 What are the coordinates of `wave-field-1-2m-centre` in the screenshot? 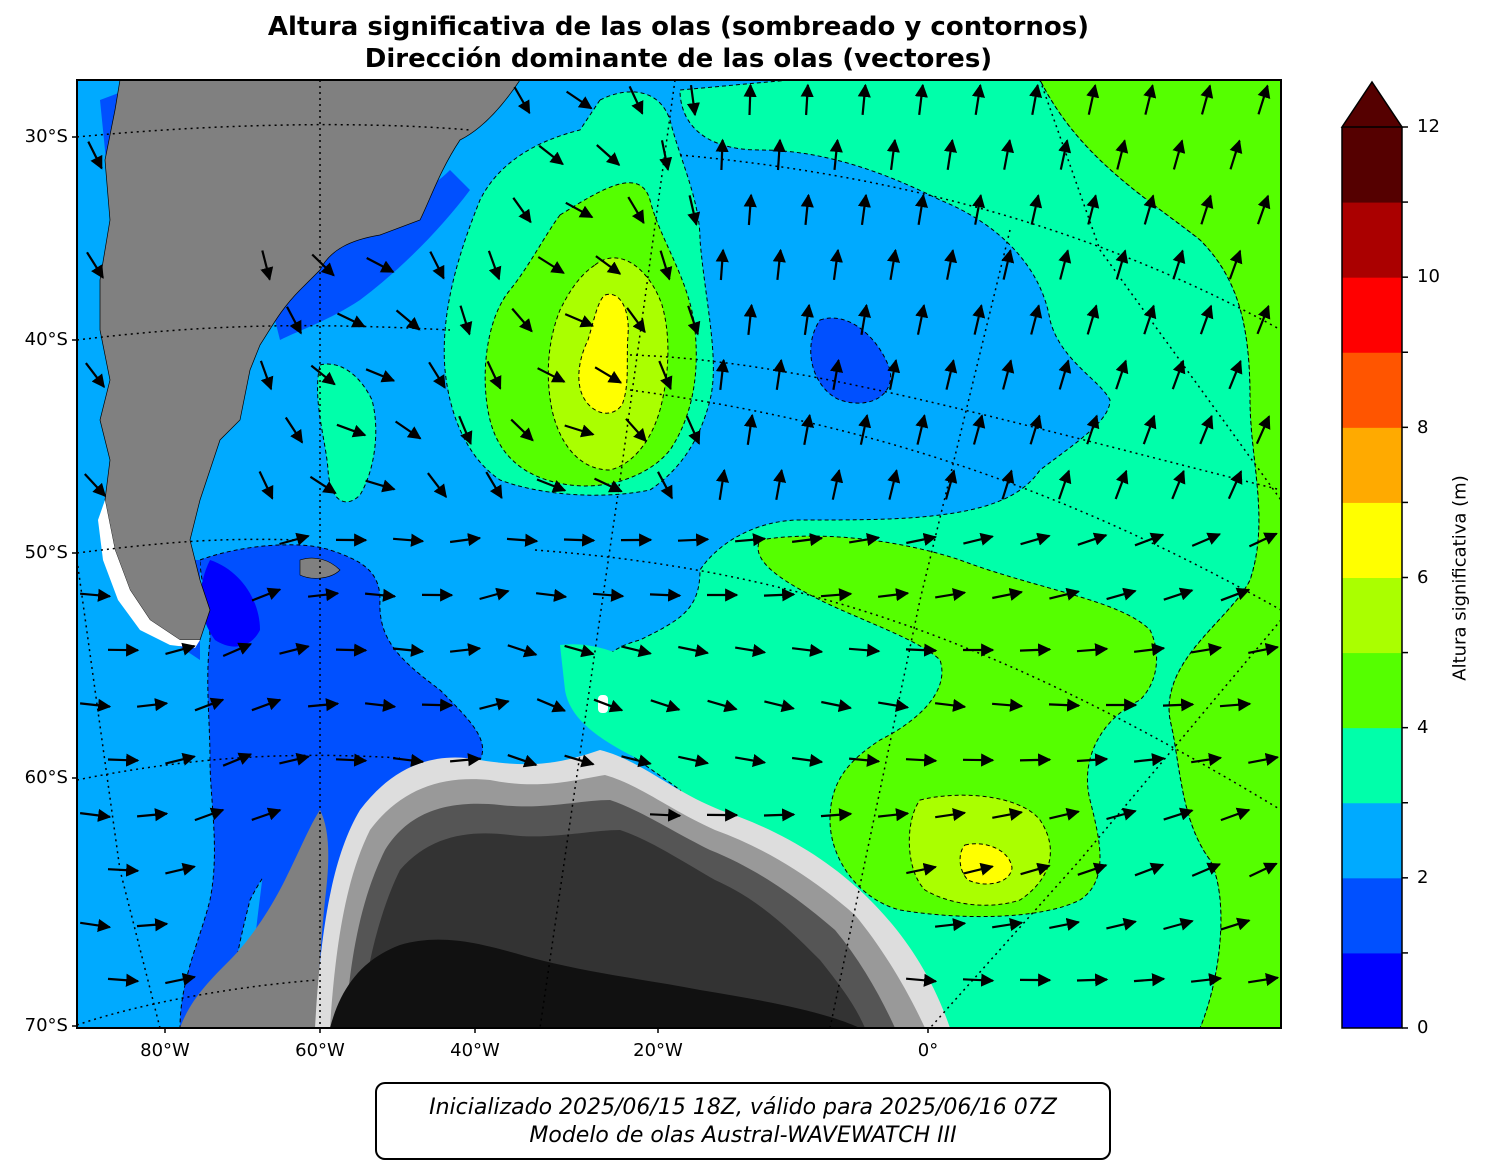 It's located at (851, 360).